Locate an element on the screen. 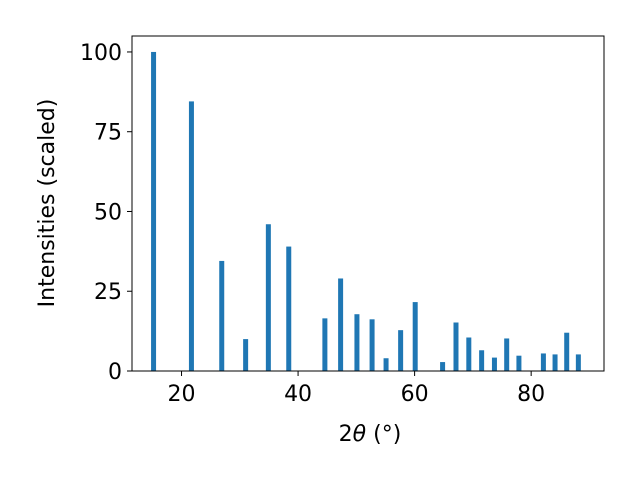 Image resolution: width=640 pixels, height=480 pixels. x-axis-label: 2θ (°) is located at coordinates (370, 434).